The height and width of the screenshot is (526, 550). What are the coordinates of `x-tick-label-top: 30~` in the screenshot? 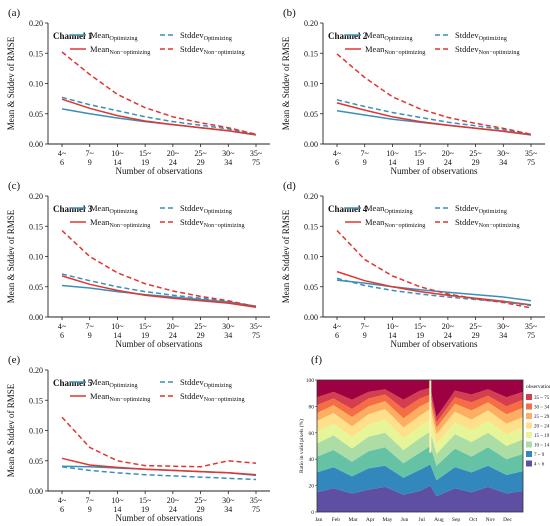 It's located at (228, 326).